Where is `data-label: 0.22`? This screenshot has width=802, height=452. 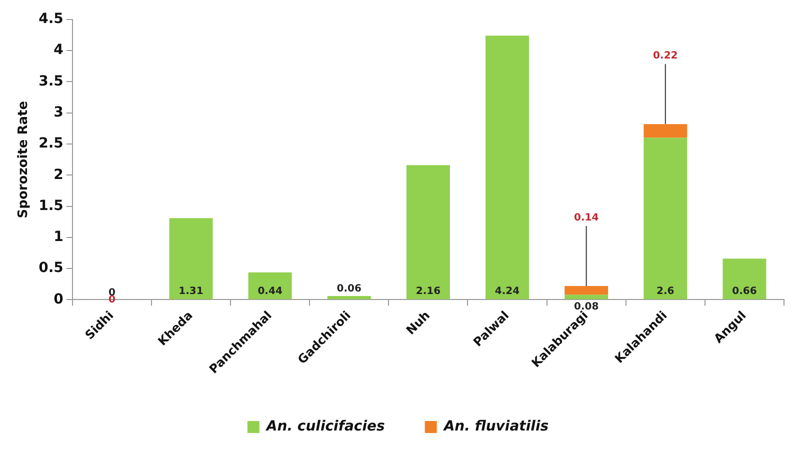
data-label: 0.22 is located at coordinates (665, 56).